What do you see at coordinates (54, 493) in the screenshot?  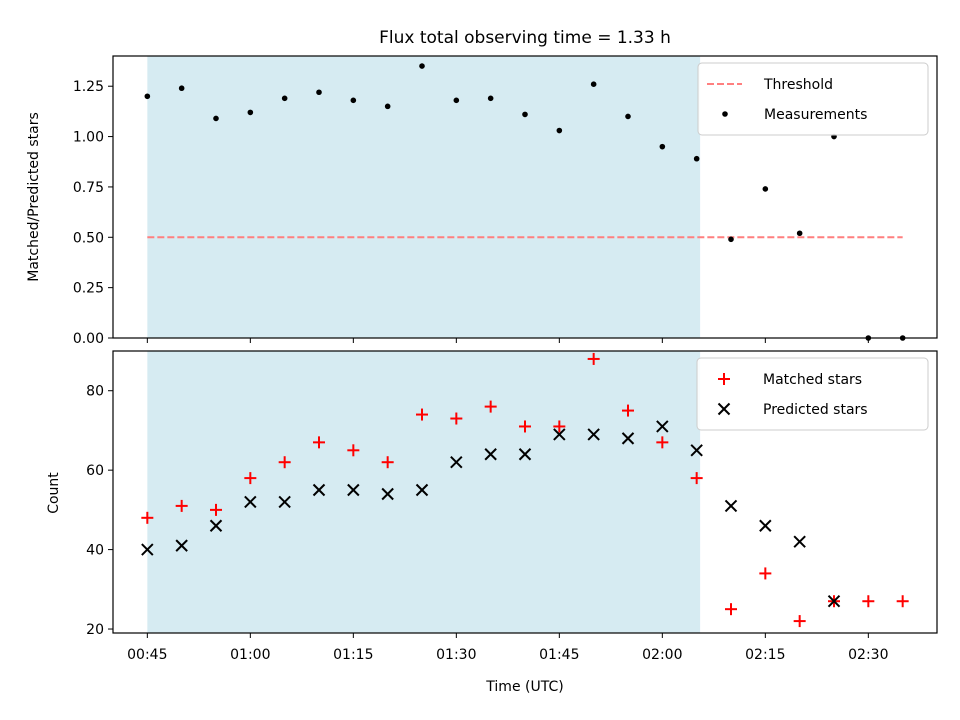 I see `y-axis-label-count: Count` at bounding box center [54, 493].